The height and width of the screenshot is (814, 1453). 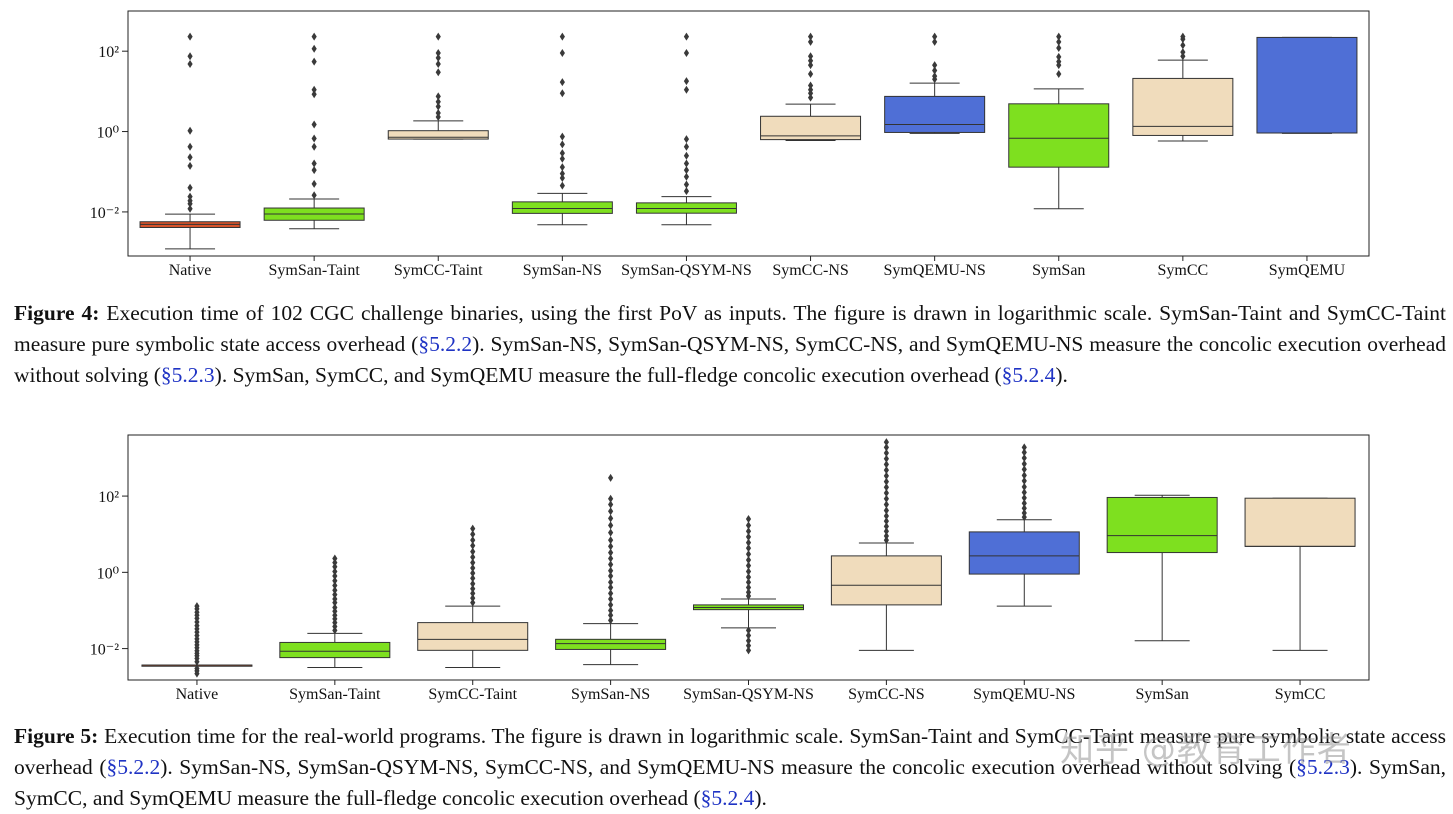 I want to click on y-tick-label: 10², so click(x=108, y=497).